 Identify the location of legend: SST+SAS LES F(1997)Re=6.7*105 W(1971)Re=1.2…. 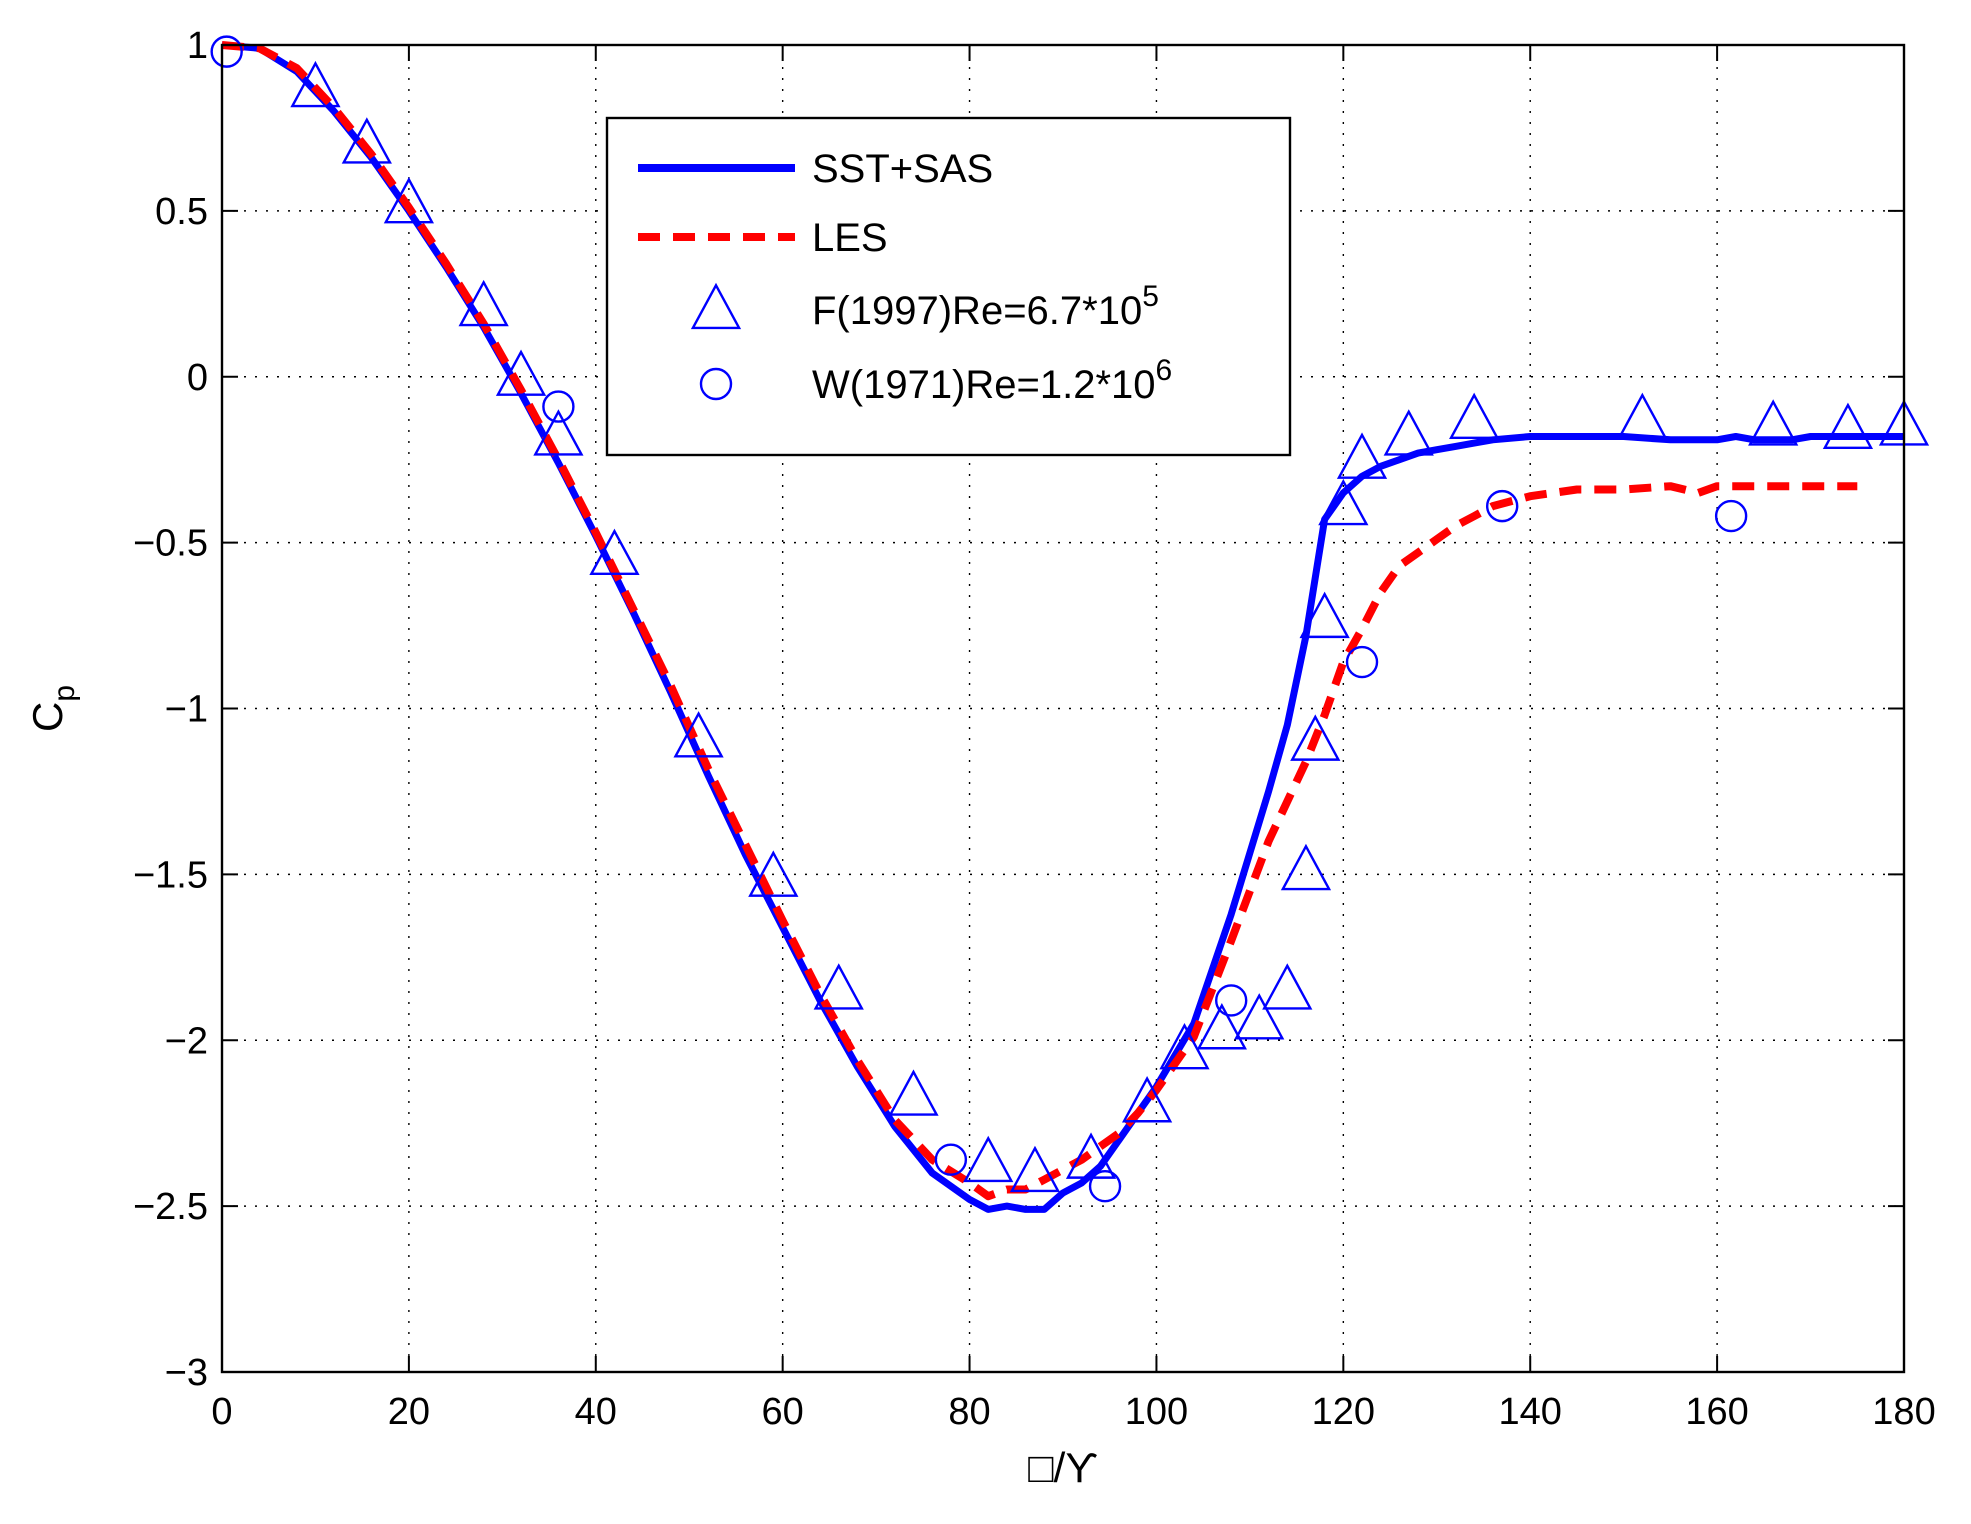
(948, 286).